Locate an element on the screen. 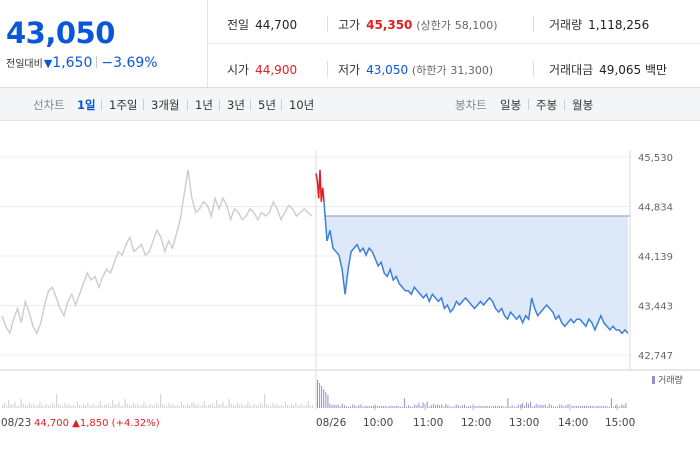 This screenshot has width=700, height=450. period-tab-5y: 5년 is located at coordinates (267, 105).